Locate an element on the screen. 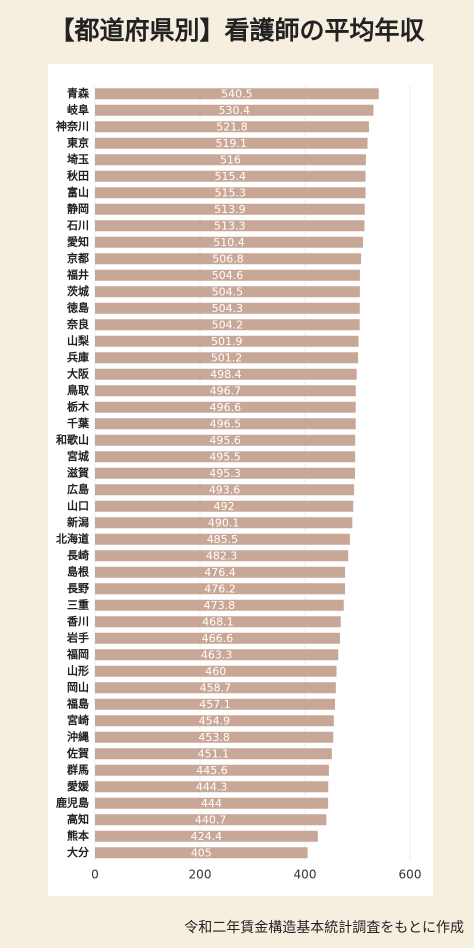 The height and width of the screenshot is (948, 474). value-label: 513.9 is located at coordinates (230, 209).